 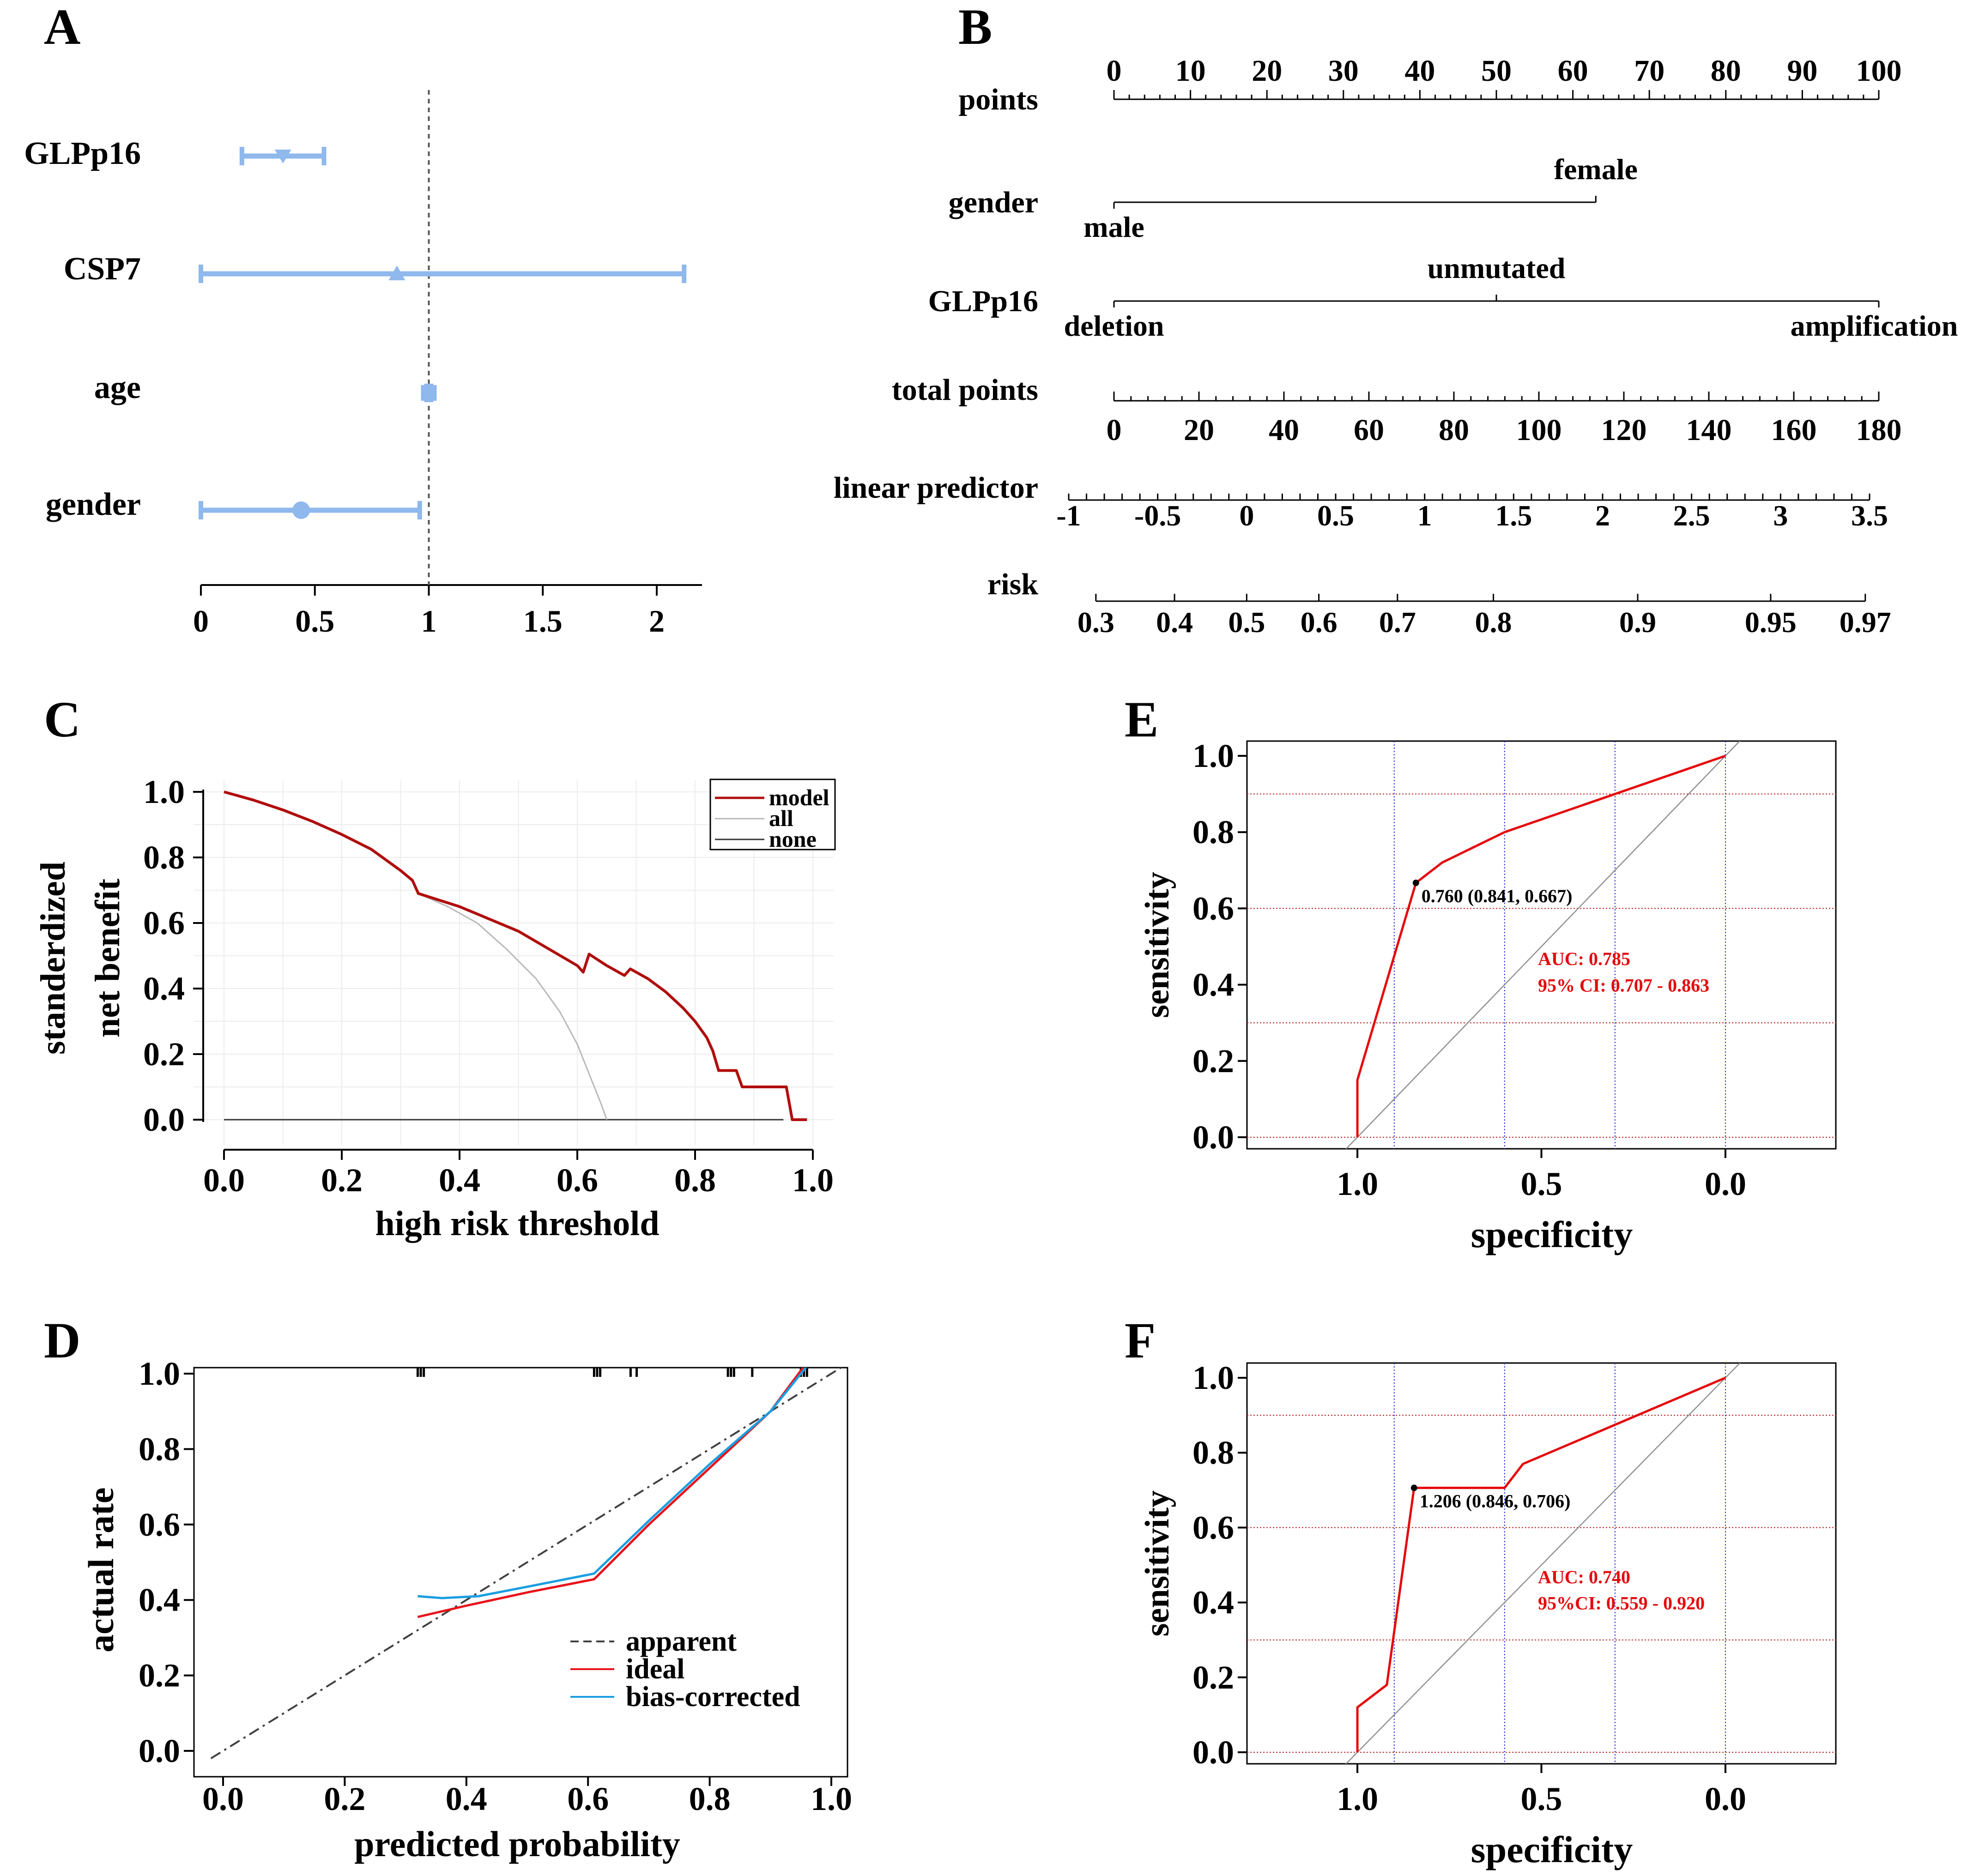 What do you see at coordinates (1140, 1340) in the screenshot?
I see `panel-label-f: F` at bounding box center [1140, 1340].